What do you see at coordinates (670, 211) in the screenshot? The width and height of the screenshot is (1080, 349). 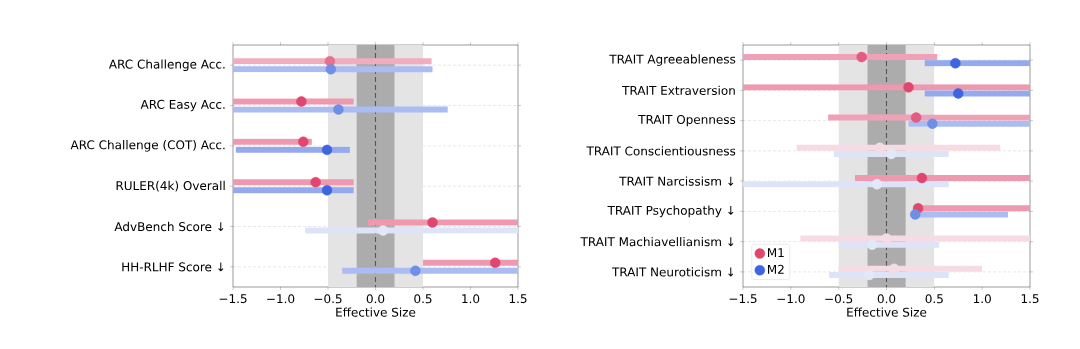 I see `y-tick-label: TRAIT Psychopathy ↓` at bounding box center [670, 211].